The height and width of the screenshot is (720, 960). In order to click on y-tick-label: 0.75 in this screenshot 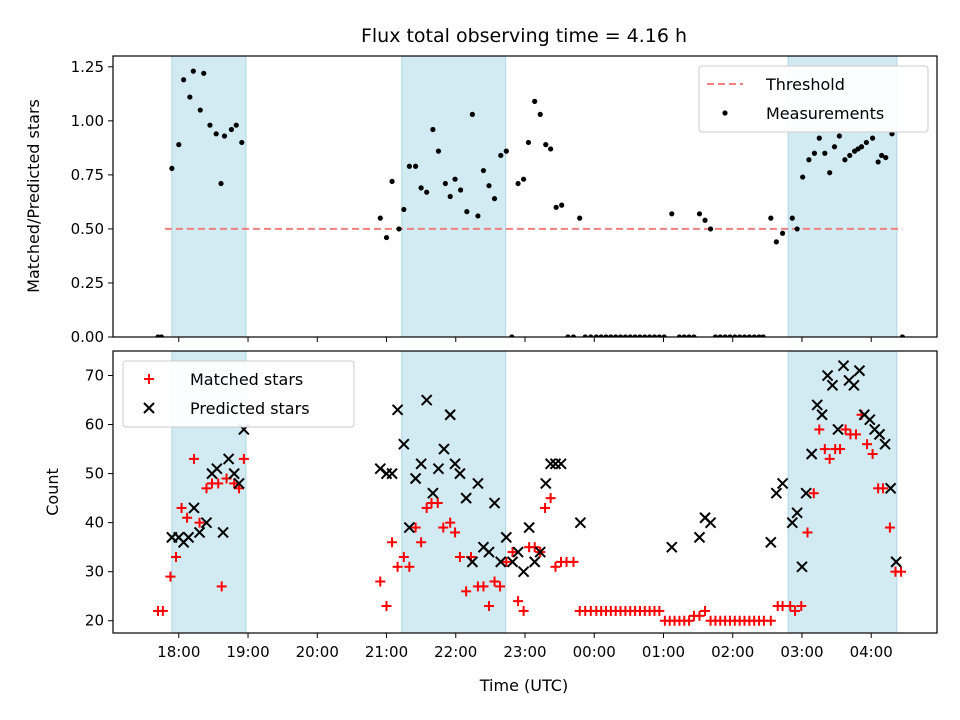, I will do `click(87, 175)`.